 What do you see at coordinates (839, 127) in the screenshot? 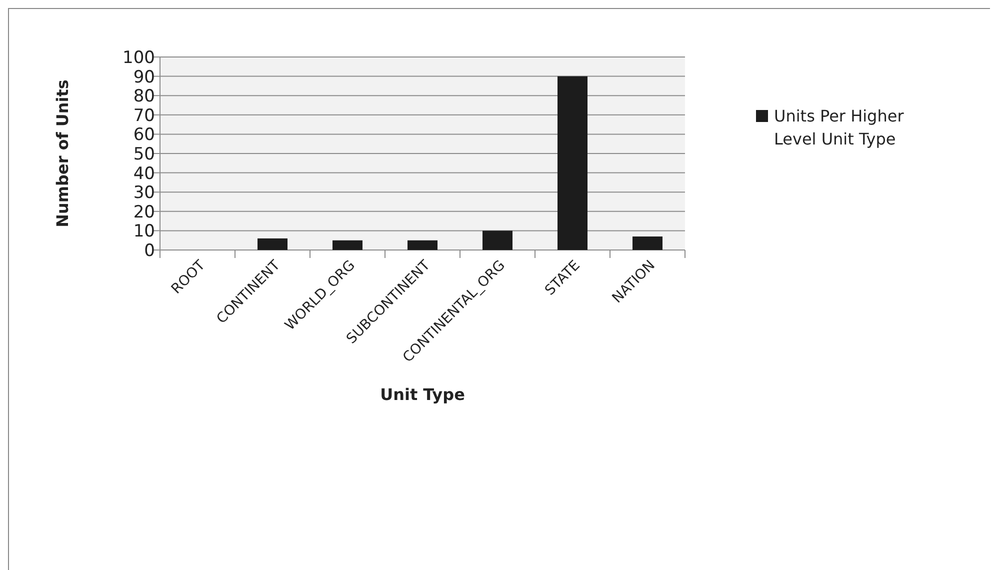
I see `legend-label: Units Per Higher Level Unit Type` at bounding box center [839, 127].